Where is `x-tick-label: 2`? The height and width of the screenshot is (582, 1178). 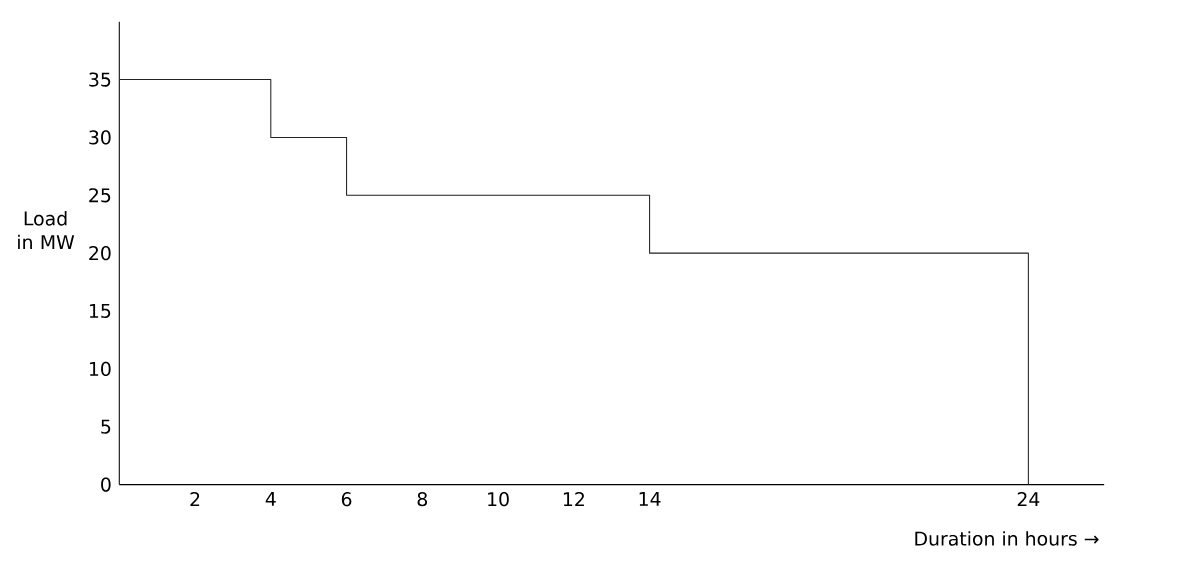
x-tick-label: 2 is located at coordinates (195, 499).